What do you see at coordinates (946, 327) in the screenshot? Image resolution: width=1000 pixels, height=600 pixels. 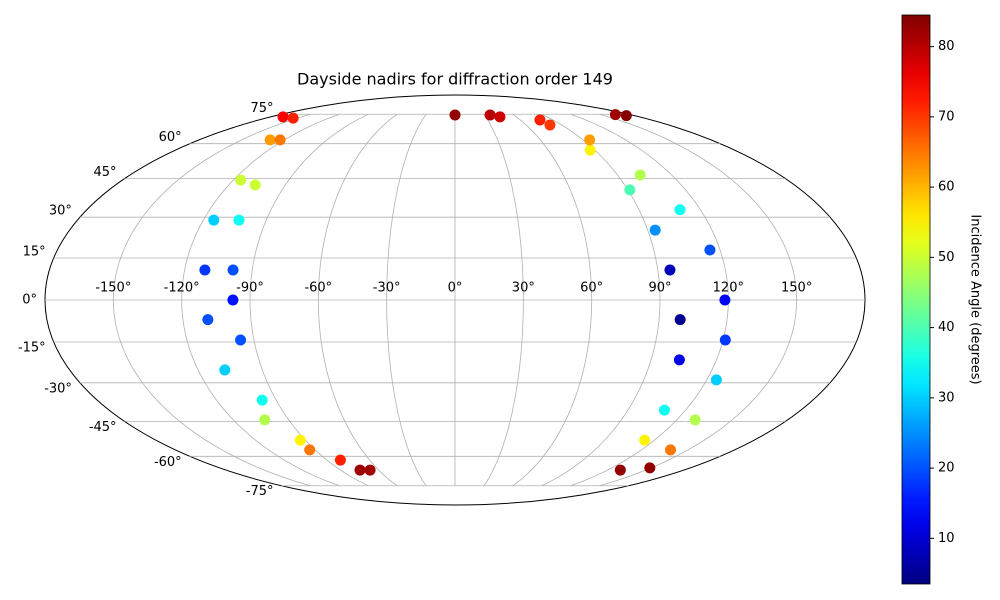 I see `colorbar-tick-label: 40` at bounding box center [946, 327].